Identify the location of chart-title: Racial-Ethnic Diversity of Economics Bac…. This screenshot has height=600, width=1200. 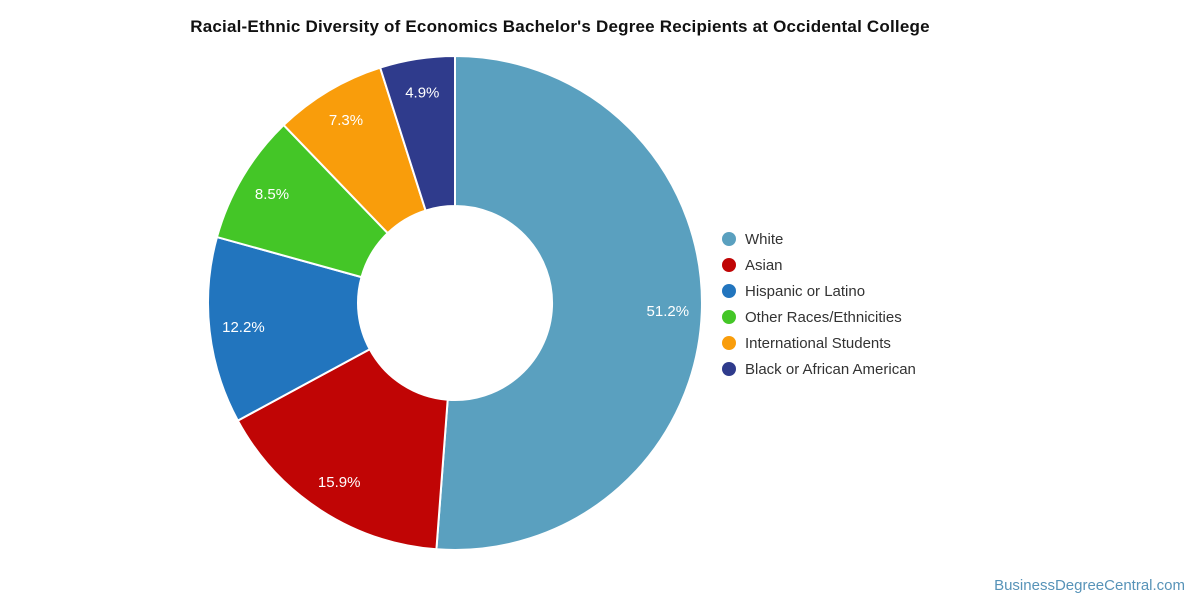
(560, 26).